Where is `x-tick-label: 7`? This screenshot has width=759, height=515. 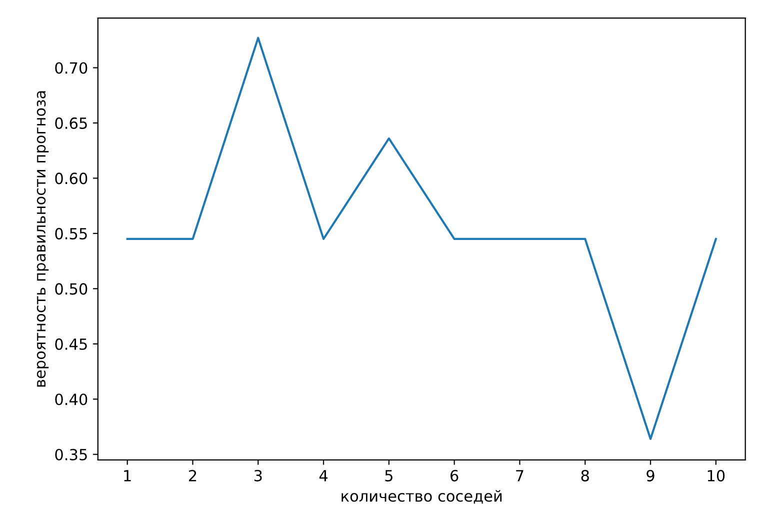 x-tick-label: 7 is located at coordinates (520, 476).